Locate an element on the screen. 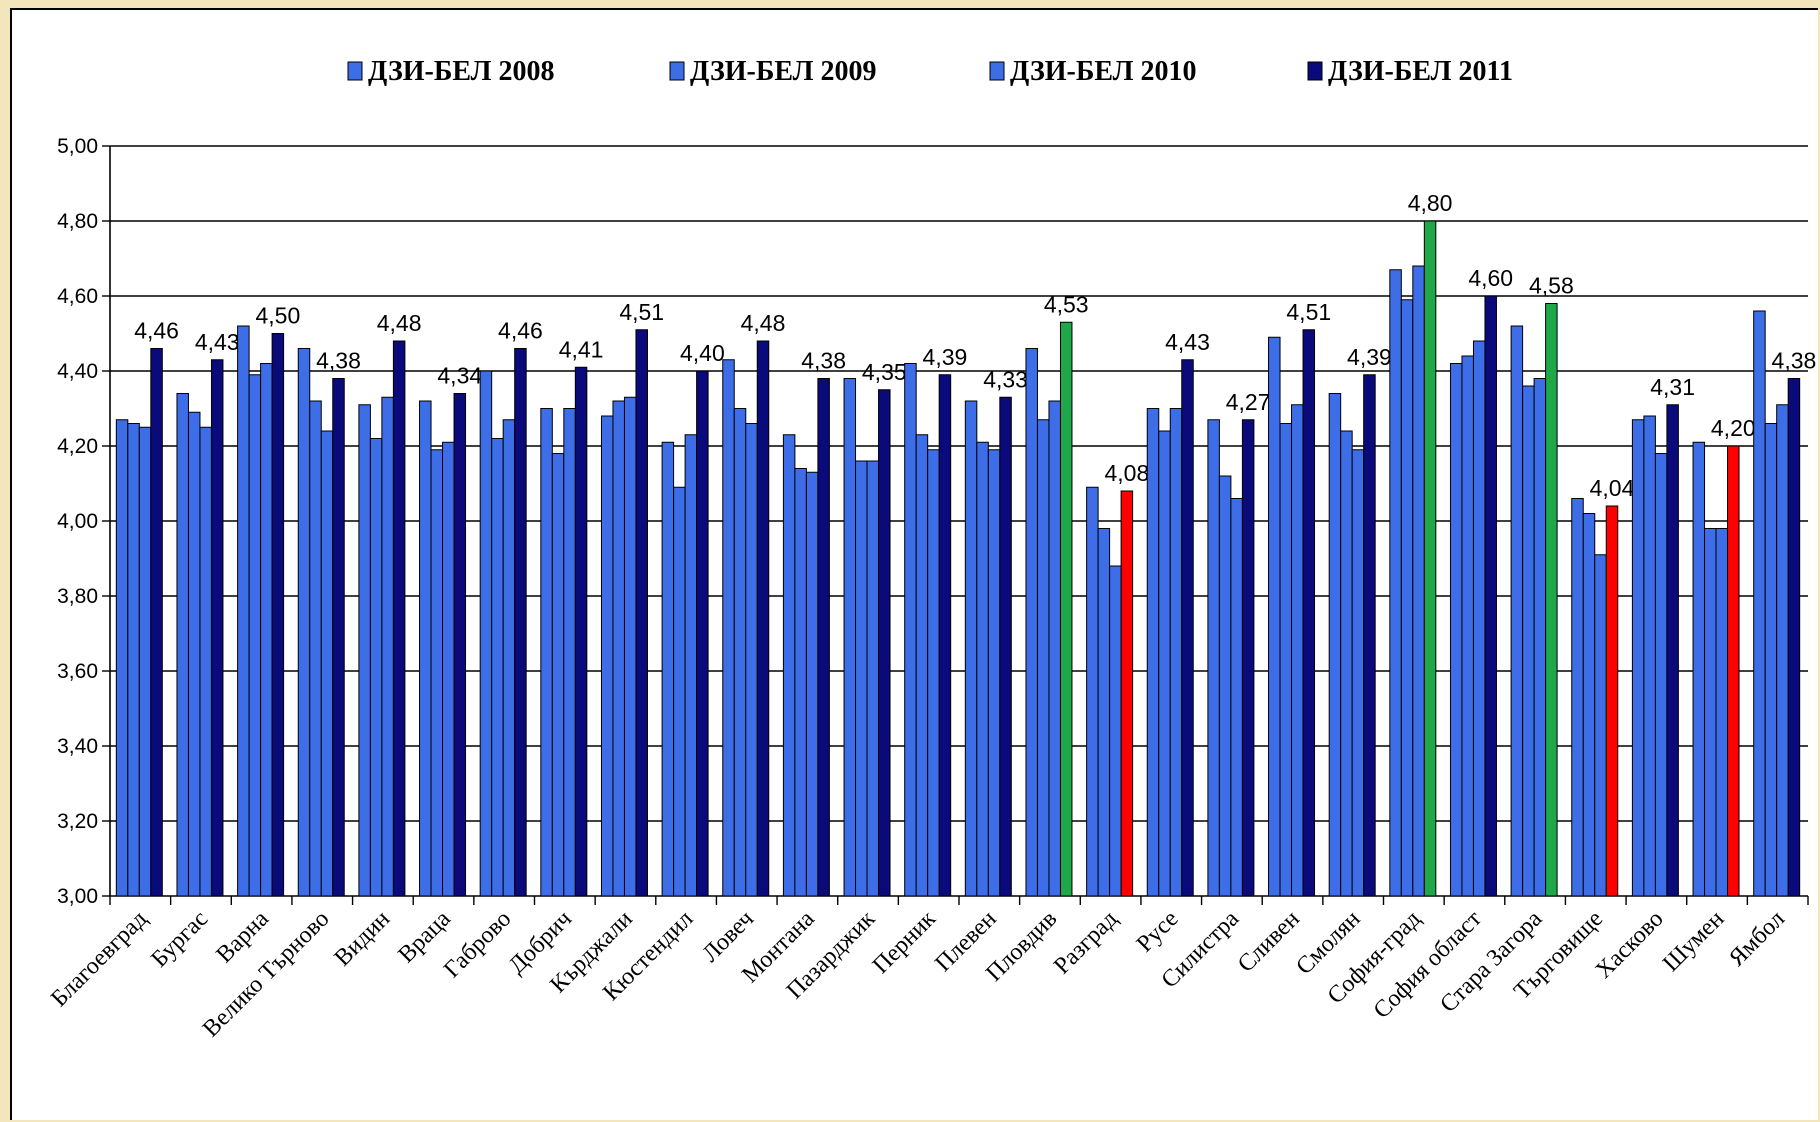 The width and height of the screenshot is (1820, 1122). data-label: 4,20 is located at coordinates (1733, 428).